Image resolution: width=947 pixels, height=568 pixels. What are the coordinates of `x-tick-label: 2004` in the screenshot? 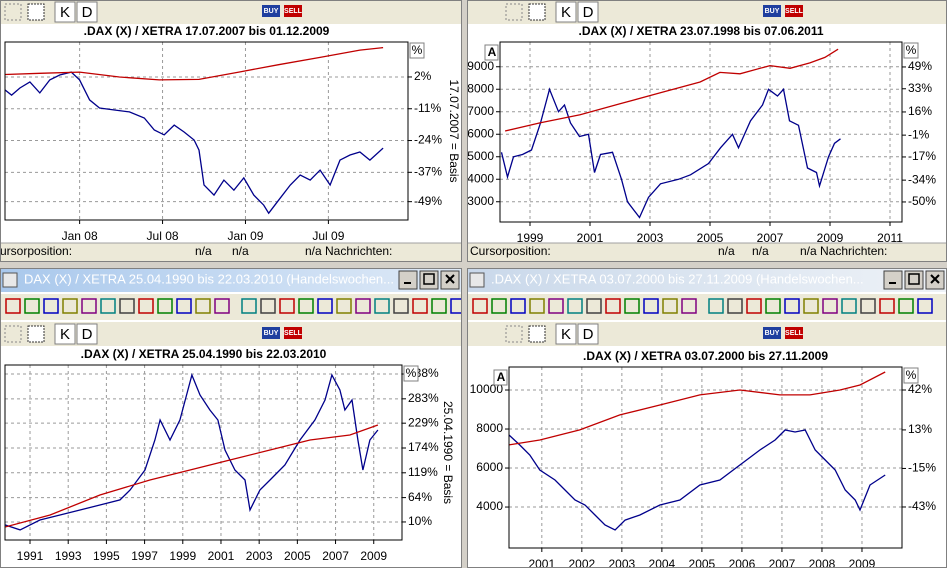 It's located at (662, 562).